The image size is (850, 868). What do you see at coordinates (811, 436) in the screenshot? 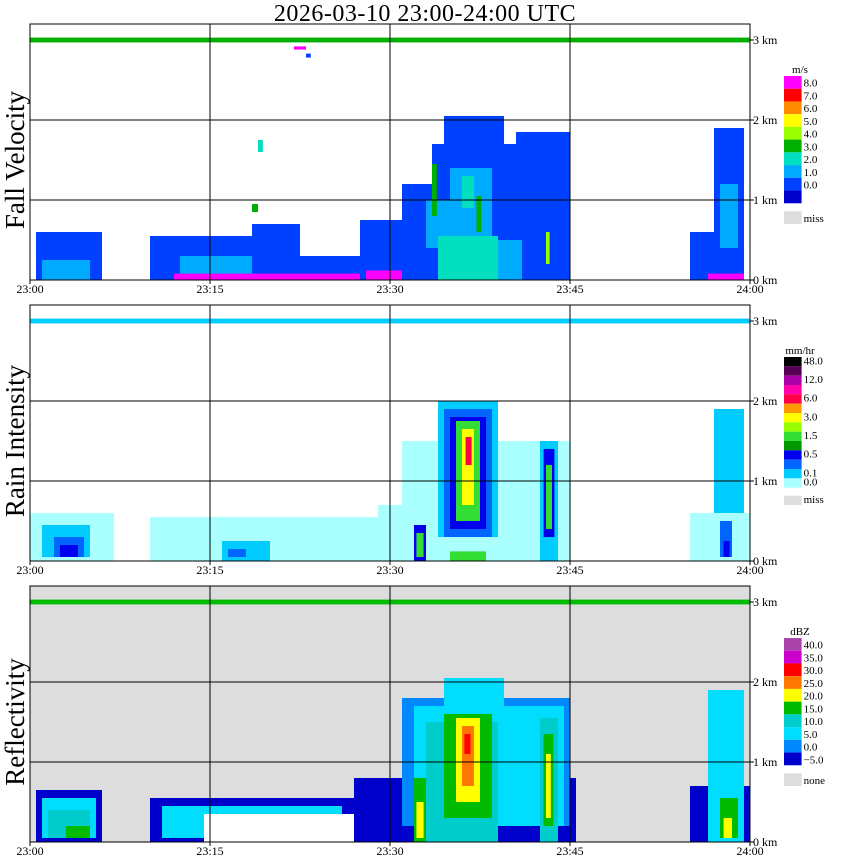
I see `legend-label: 1.5` at bounding box center [811, 436].